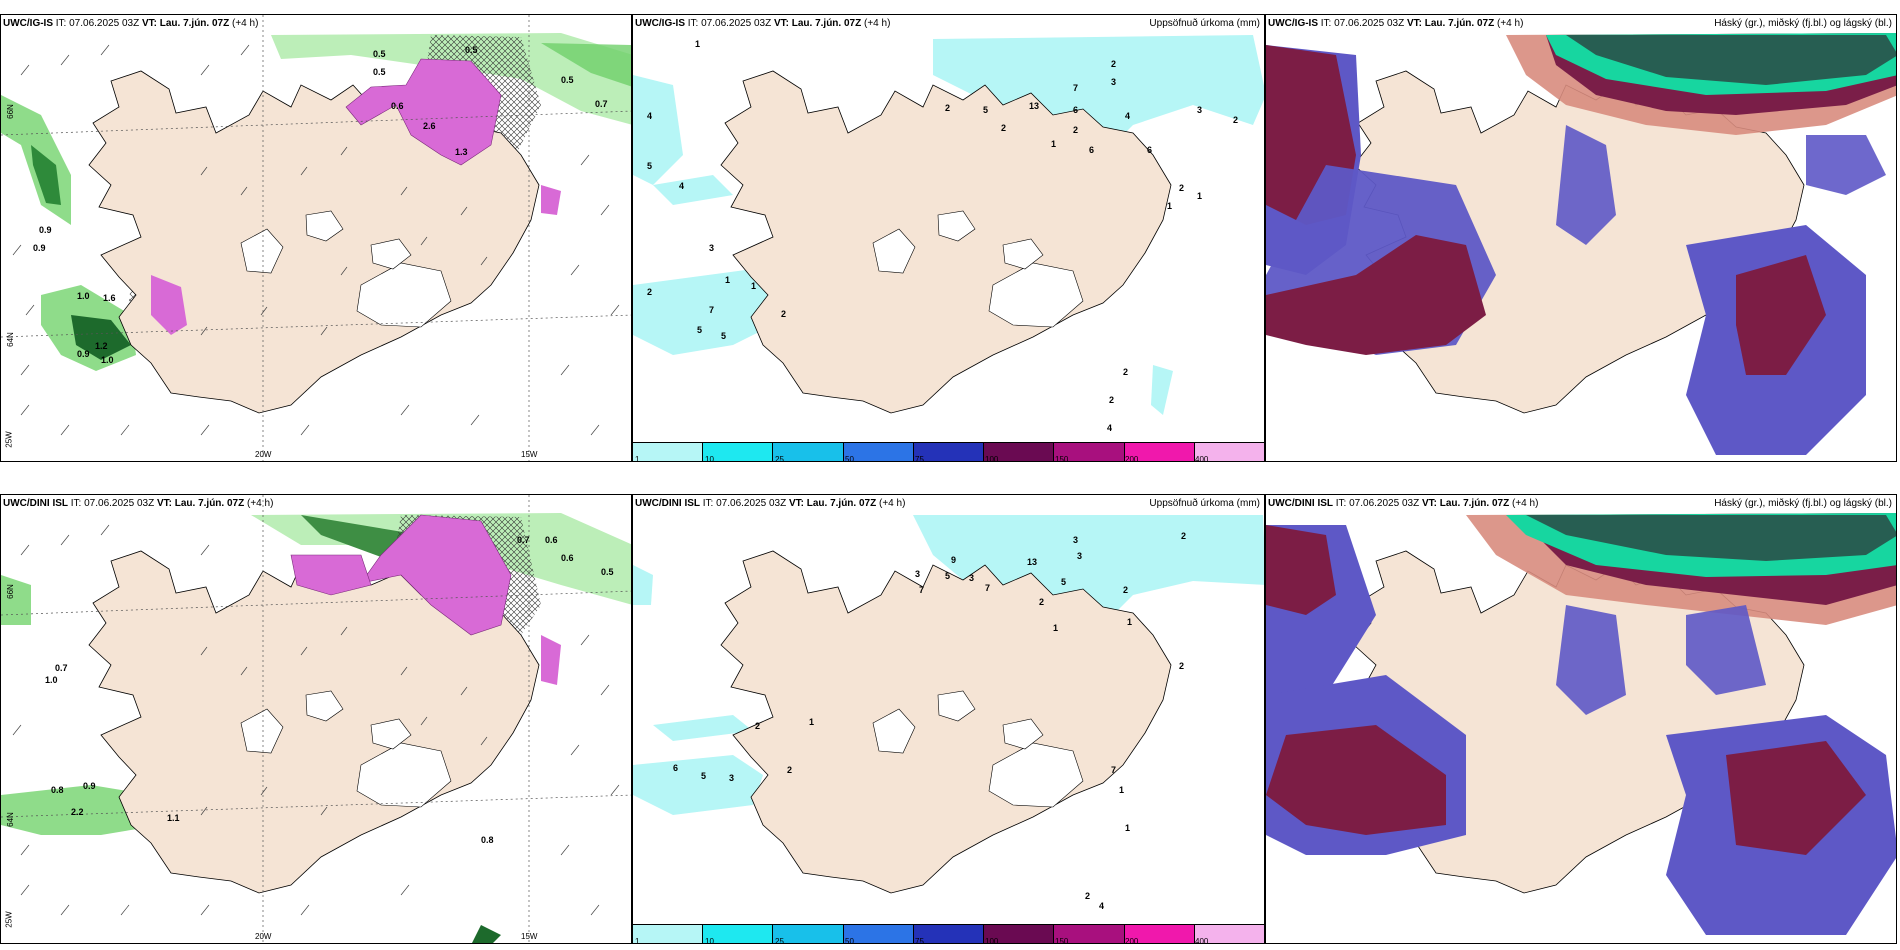  I want to click on lon-label-15w: 15W, so click(529, 454).